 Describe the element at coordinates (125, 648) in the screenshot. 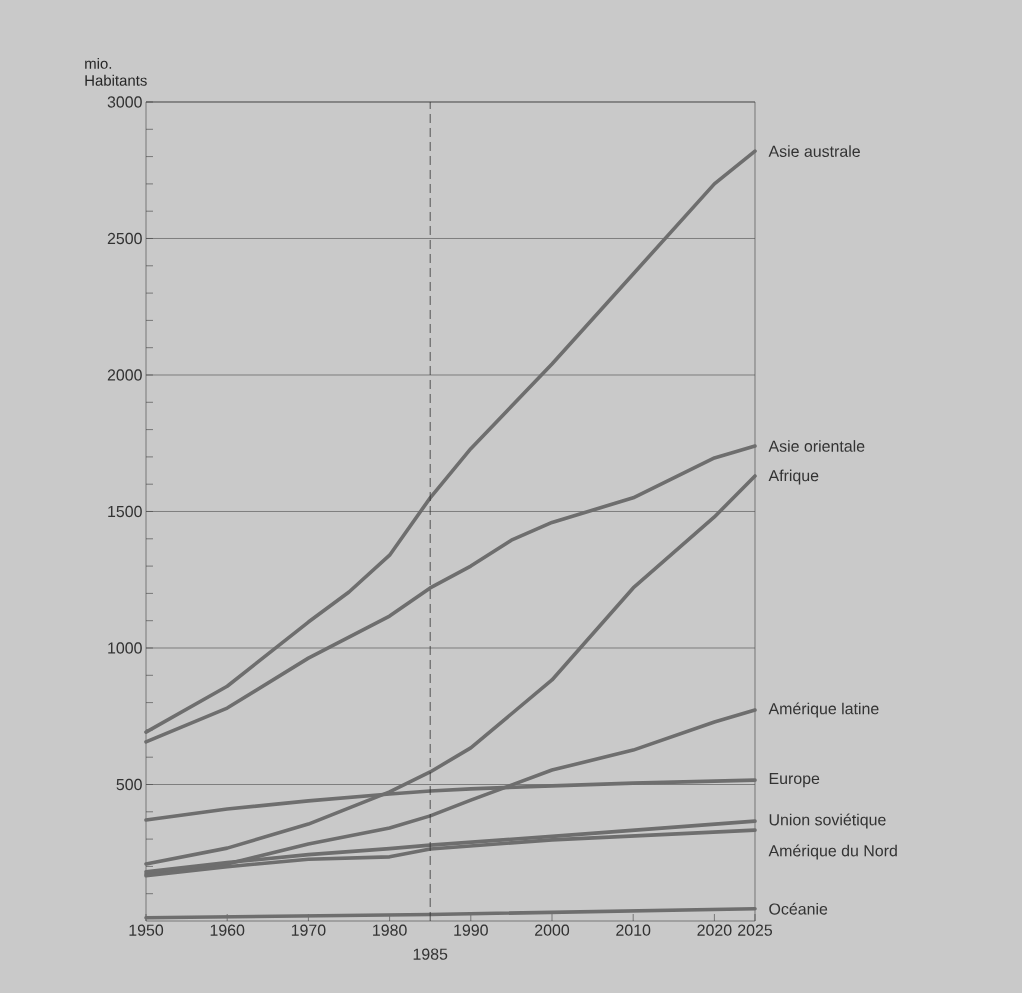

I see `y-tick-label: 1000` at that location.